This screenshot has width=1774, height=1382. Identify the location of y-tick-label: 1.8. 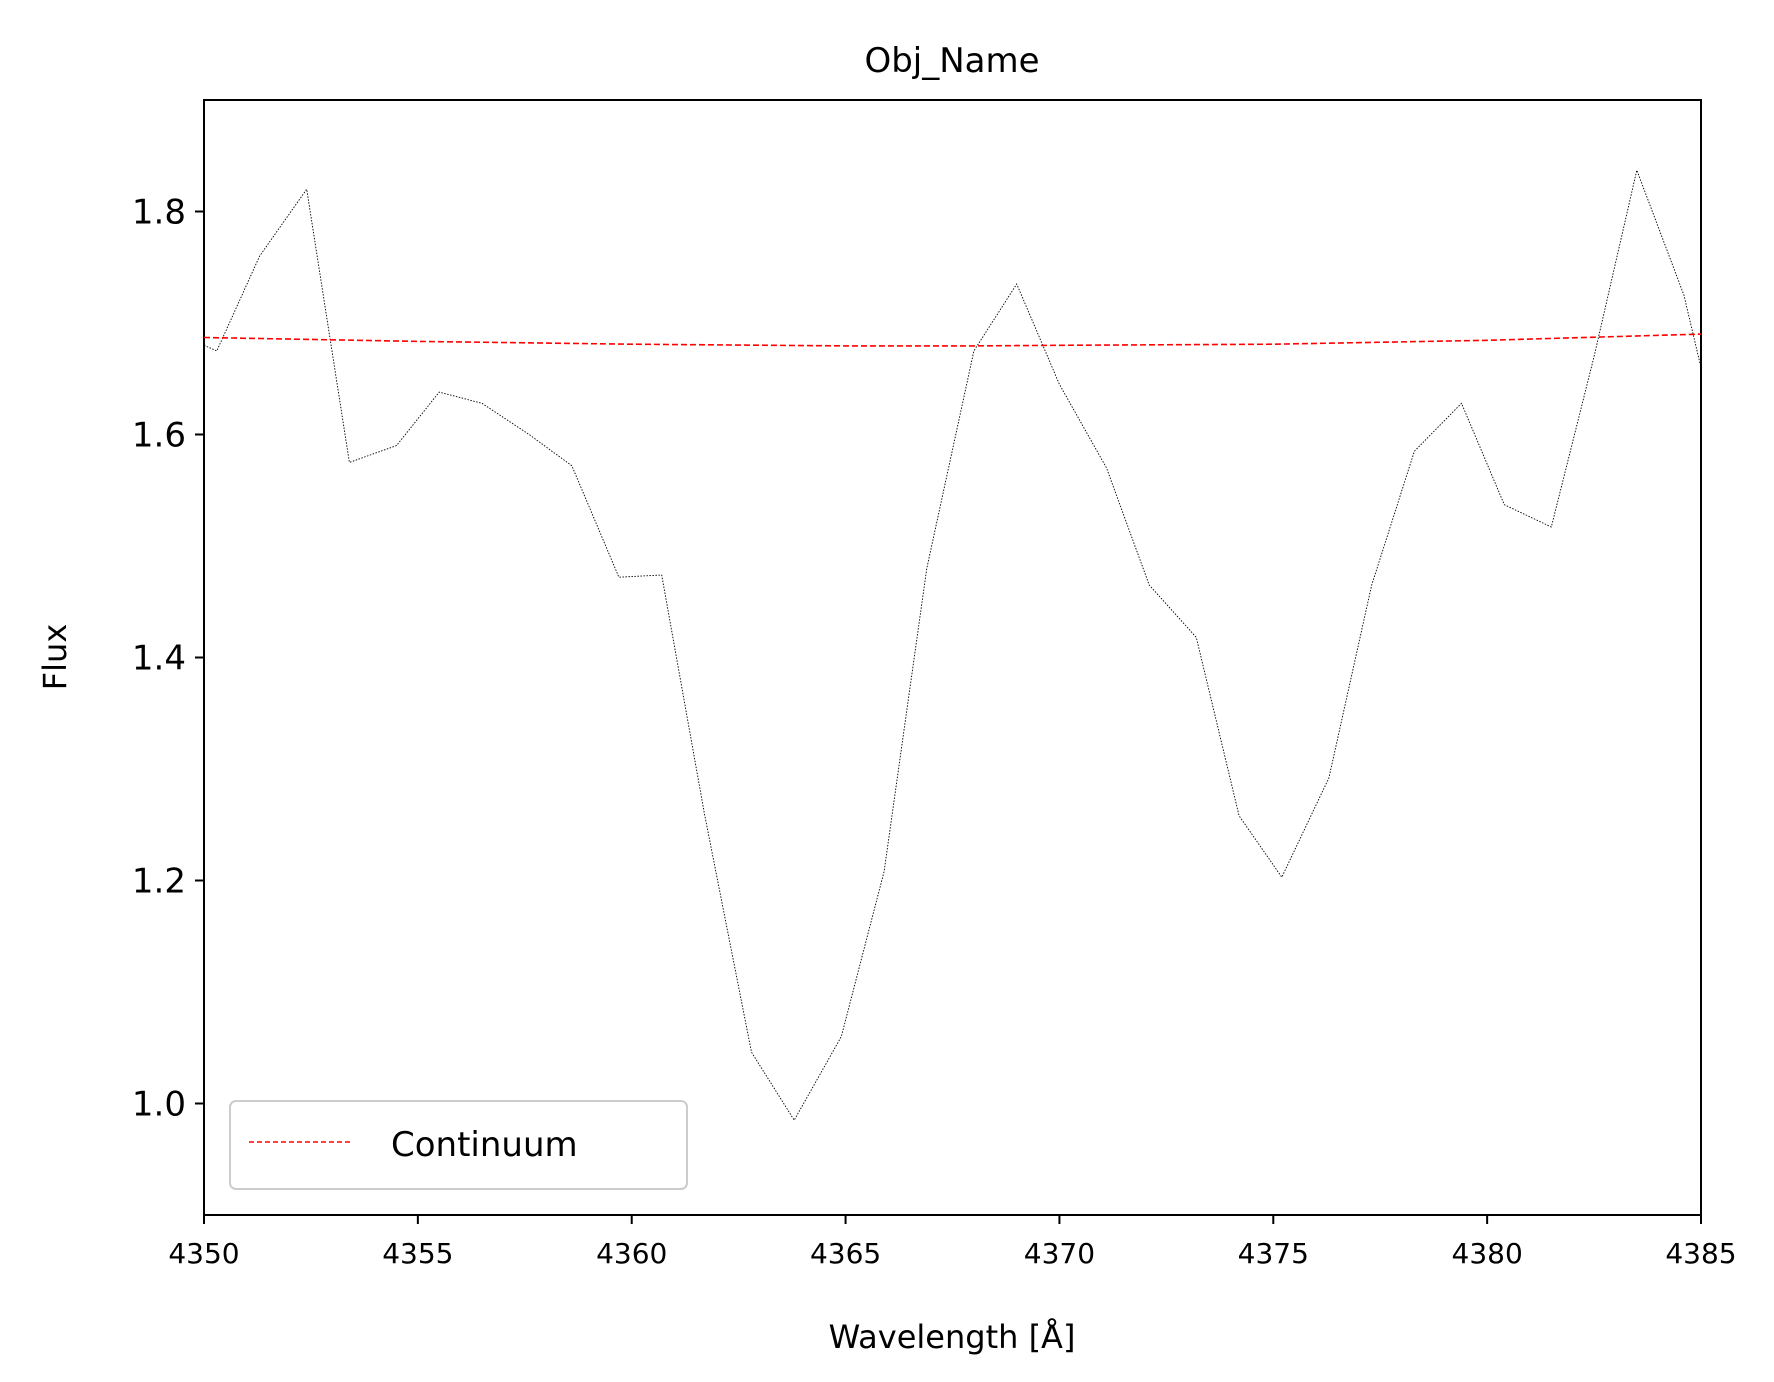
(159, 213).